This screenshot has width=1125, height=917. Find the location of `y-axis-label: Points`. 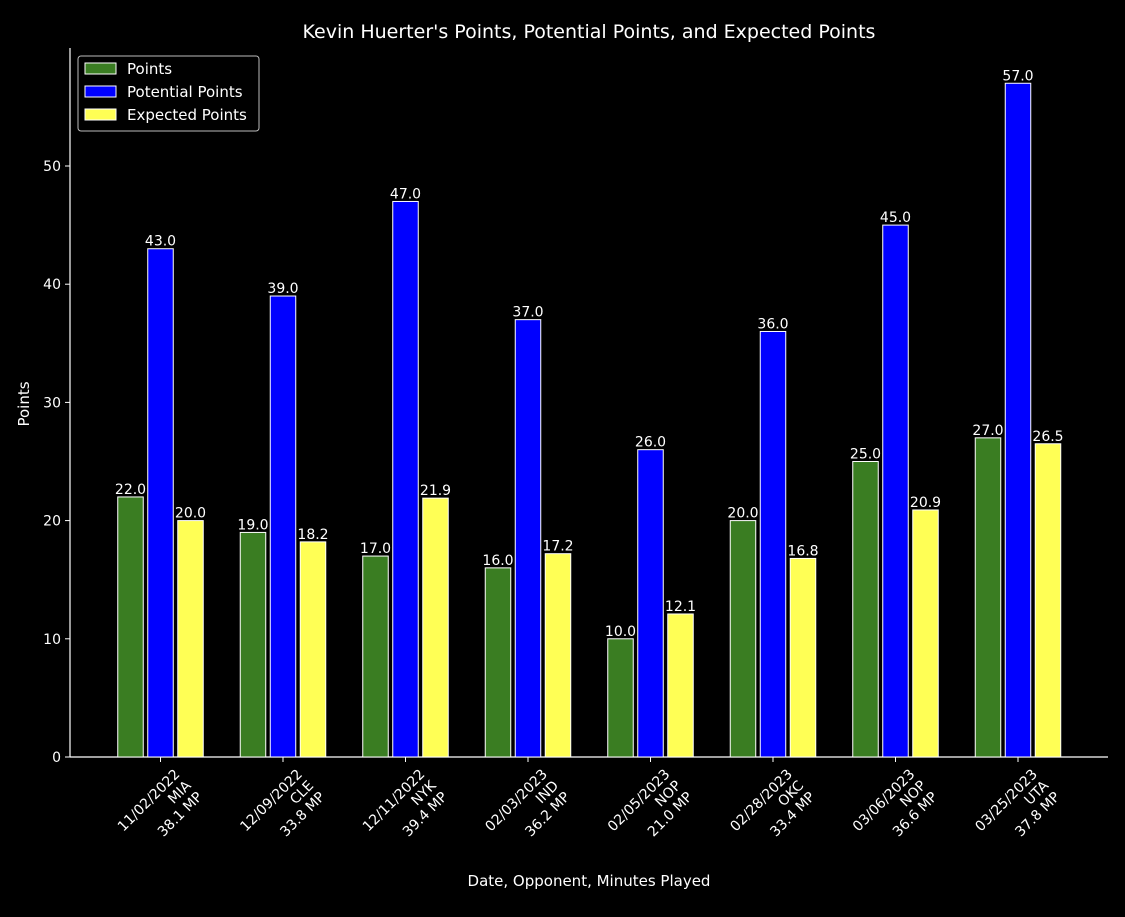

y-axis-label: Points is located at coordinates (24, 403).